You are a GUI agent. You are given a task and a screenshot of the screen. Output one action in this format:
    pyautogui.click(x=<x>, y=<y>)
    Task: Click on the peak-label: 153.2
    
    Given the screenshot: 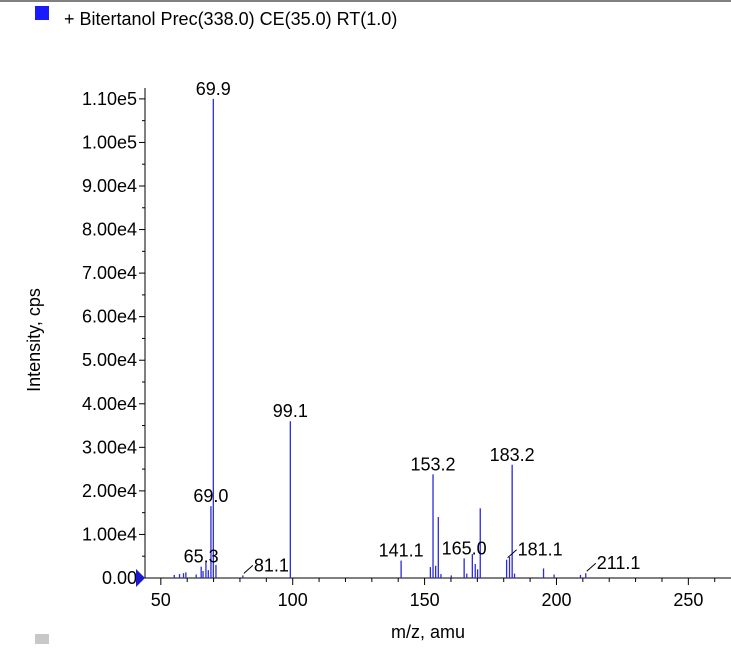 What is the action you would take?
    pyautogui.click(x=433, y=464)
    